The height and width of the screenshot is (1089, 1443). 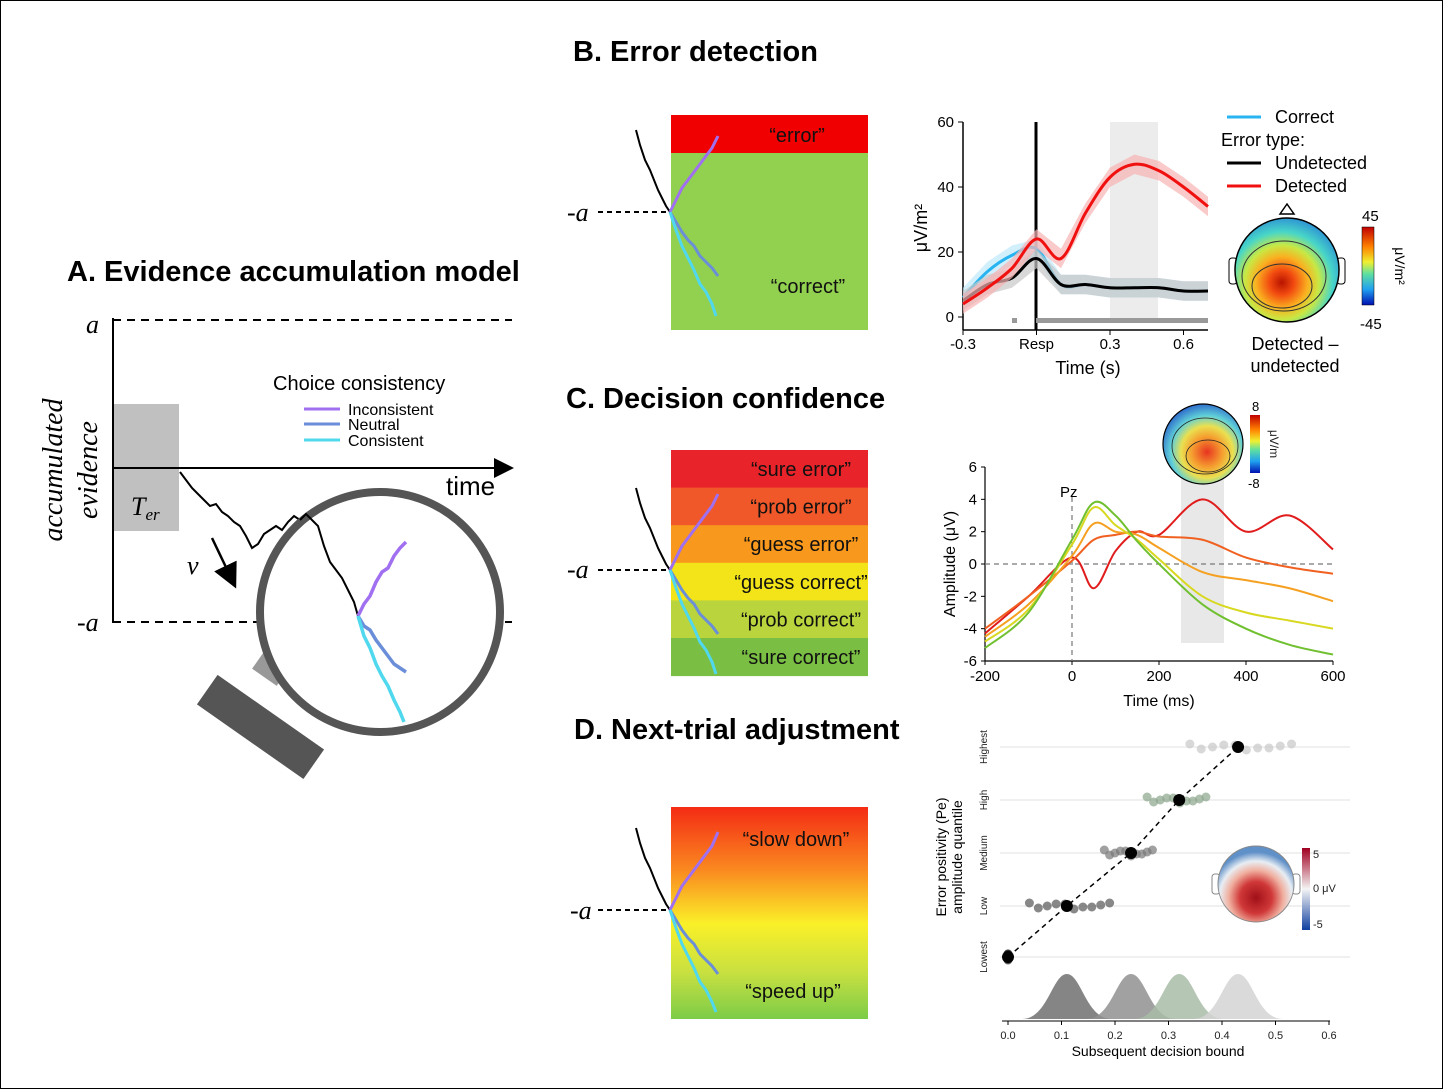 I want to click on x-tick-label: -0.3, so click(x=963, y=344).